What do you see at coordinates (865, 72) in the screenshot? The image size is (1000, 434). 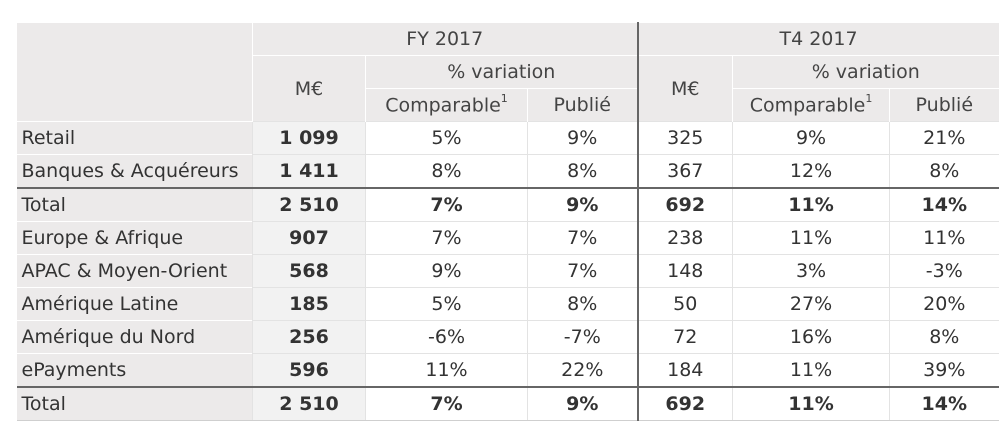 I see `q4-variation-header: % variation` at bounding box center [865, 72].